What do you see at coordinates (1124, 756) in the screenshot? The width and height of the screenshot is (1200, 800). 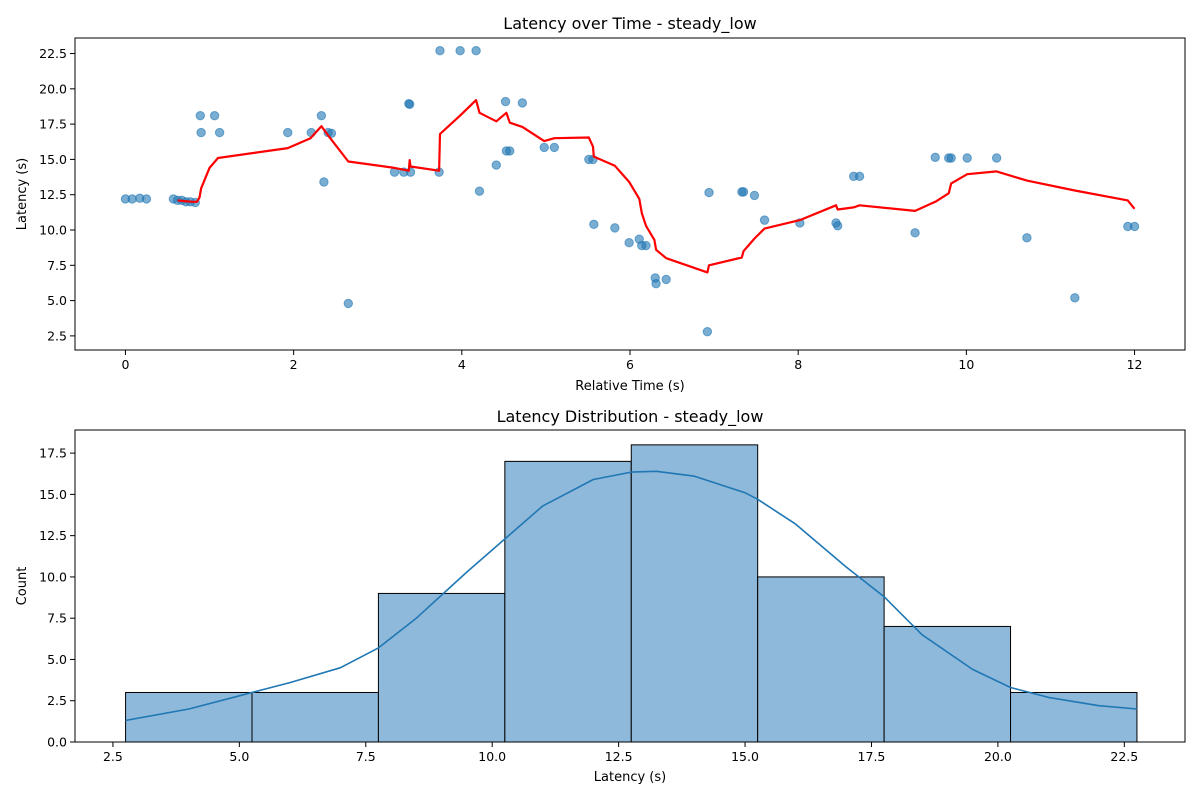 I see `x-tick-label: 22.5` at bounding box center [1124, 756].